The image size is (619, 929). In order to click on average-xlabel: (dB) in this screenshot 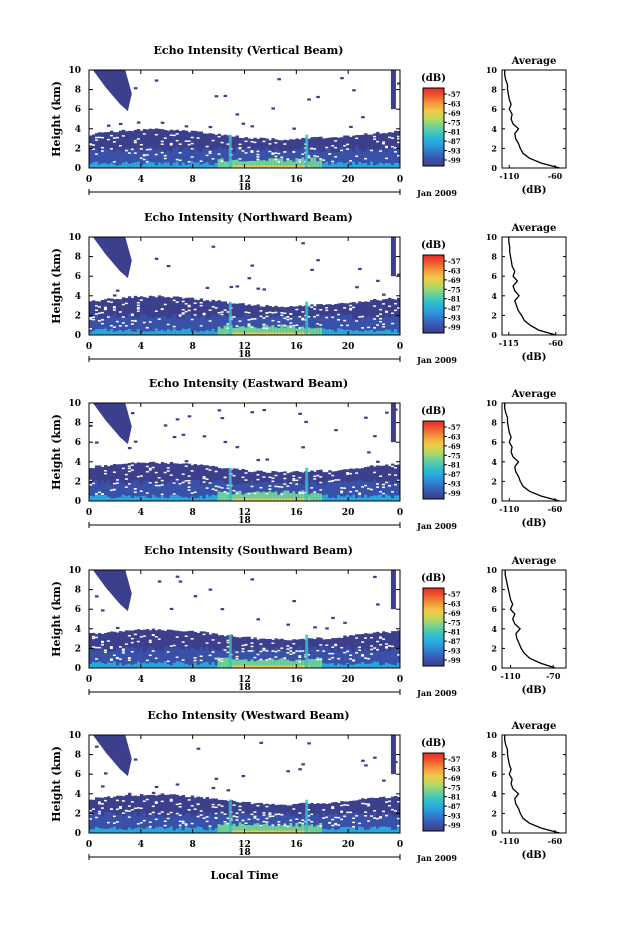, I will do `click(534, 190)`.